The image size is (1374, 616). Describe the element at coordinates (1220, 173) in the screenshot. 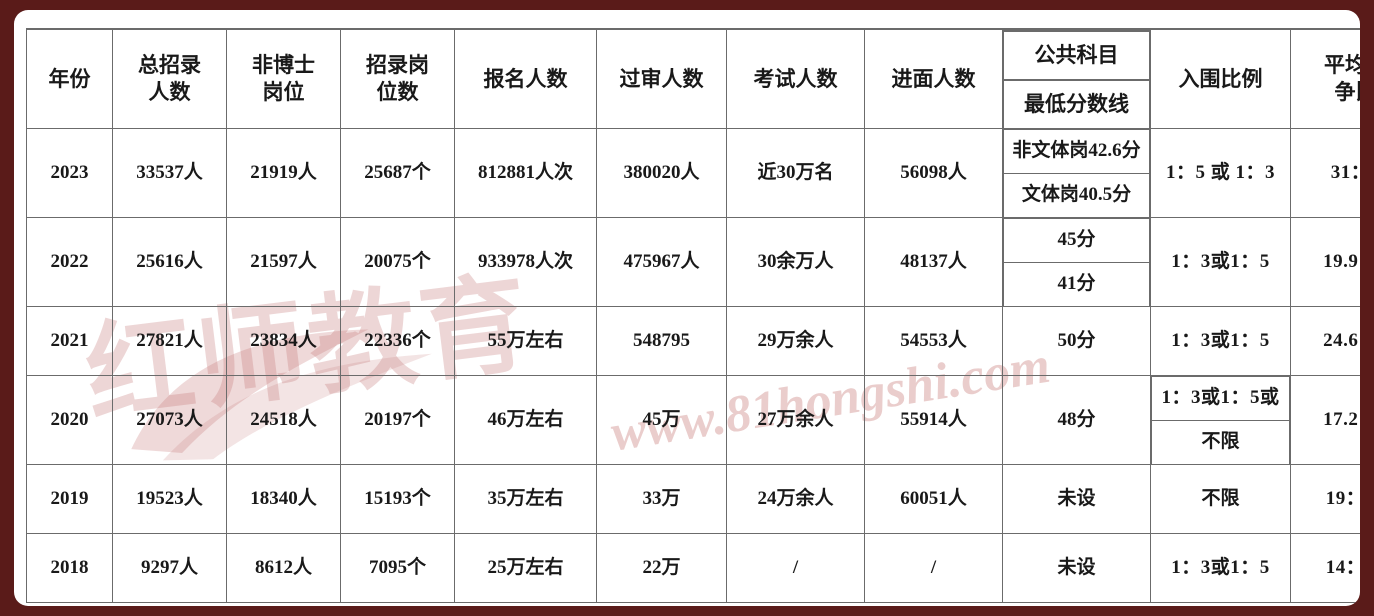

I see `cell-shortlist-ratio: 1：5 或 1：3` at that location.